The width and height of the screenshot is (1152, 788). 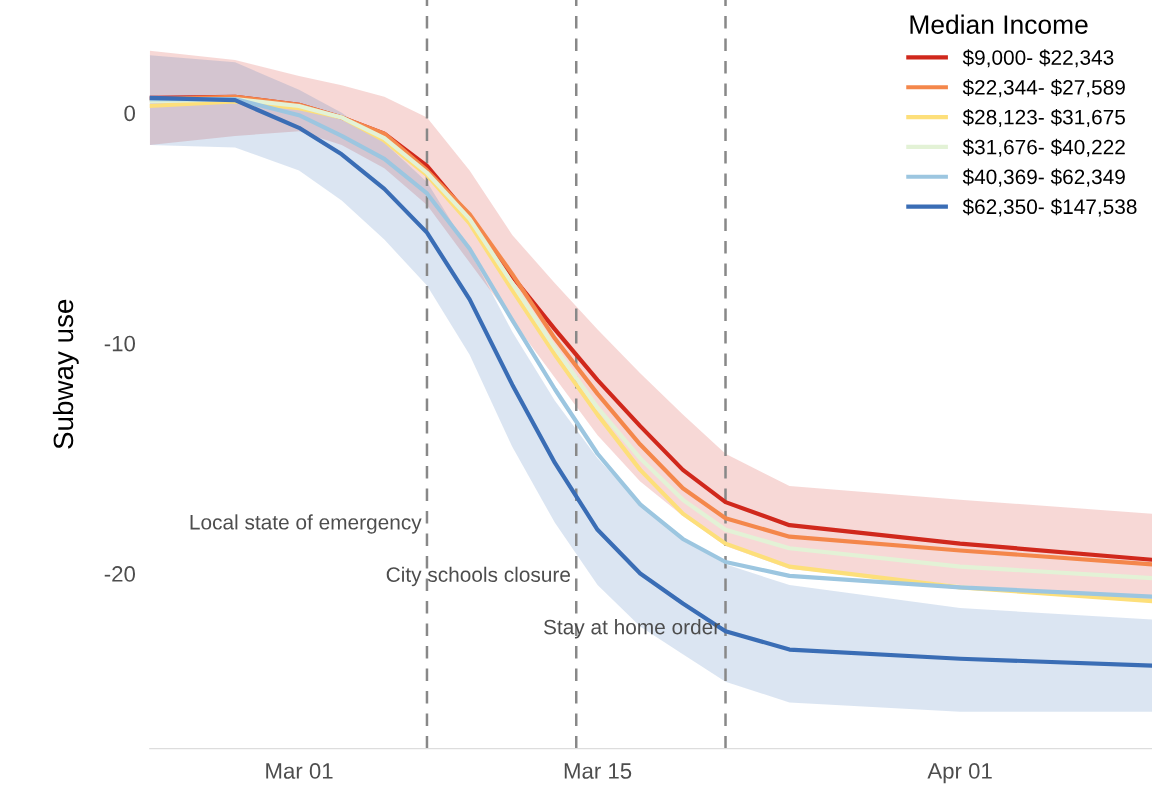 What do you see at coordinates (129, 113) in the screenshot?
I see `y-tick-label: 0` at bounding box center [129, 113].